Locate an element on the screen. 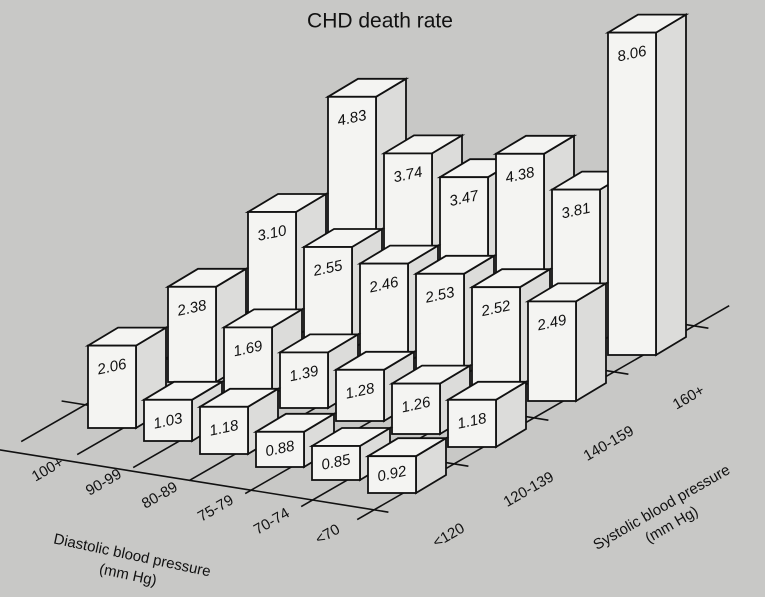  bar: 8.06 is located at coordinates (647, 185).